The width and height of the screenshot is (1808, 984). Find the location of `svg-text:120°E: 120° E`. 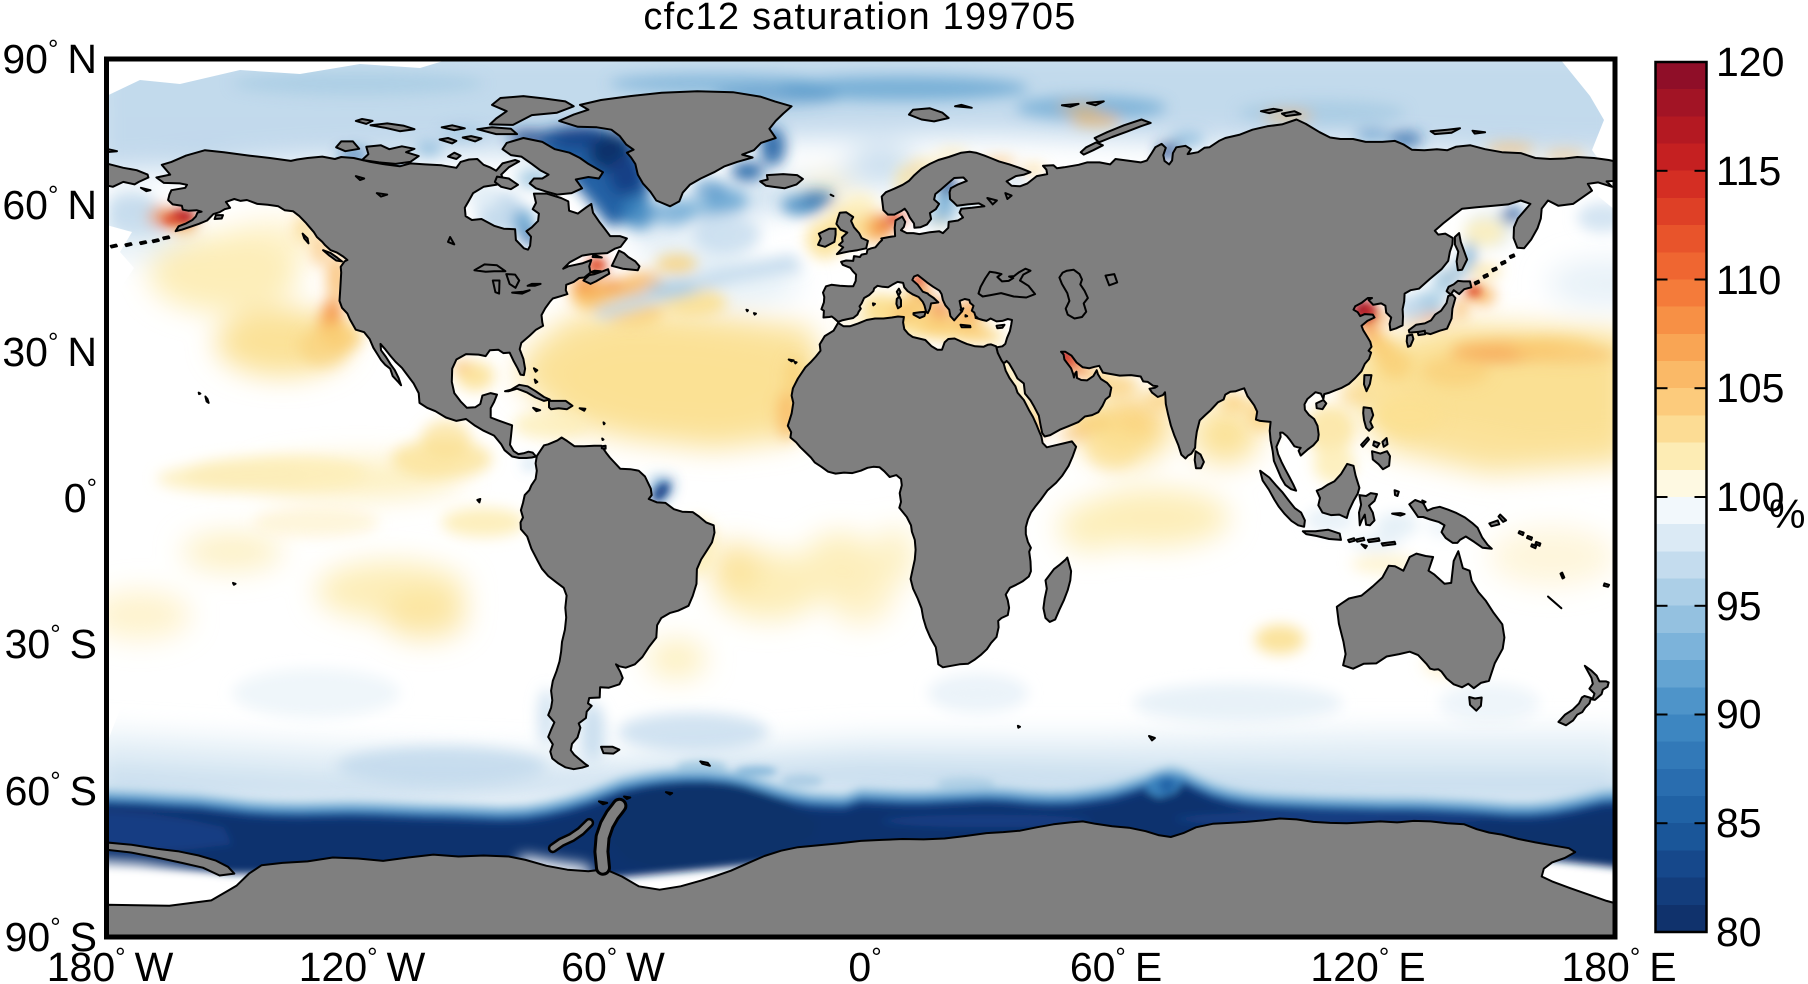

svg-text:120°E: 120° E is located at coordinates (1367, 963).